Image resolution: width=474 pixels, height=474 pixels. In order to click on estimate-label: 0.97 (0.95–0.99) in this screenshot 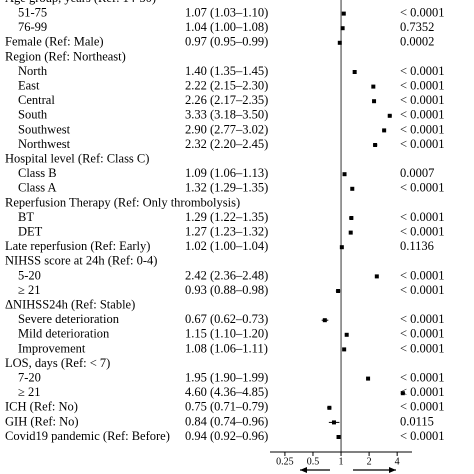, I will do `click(226, 42)`.